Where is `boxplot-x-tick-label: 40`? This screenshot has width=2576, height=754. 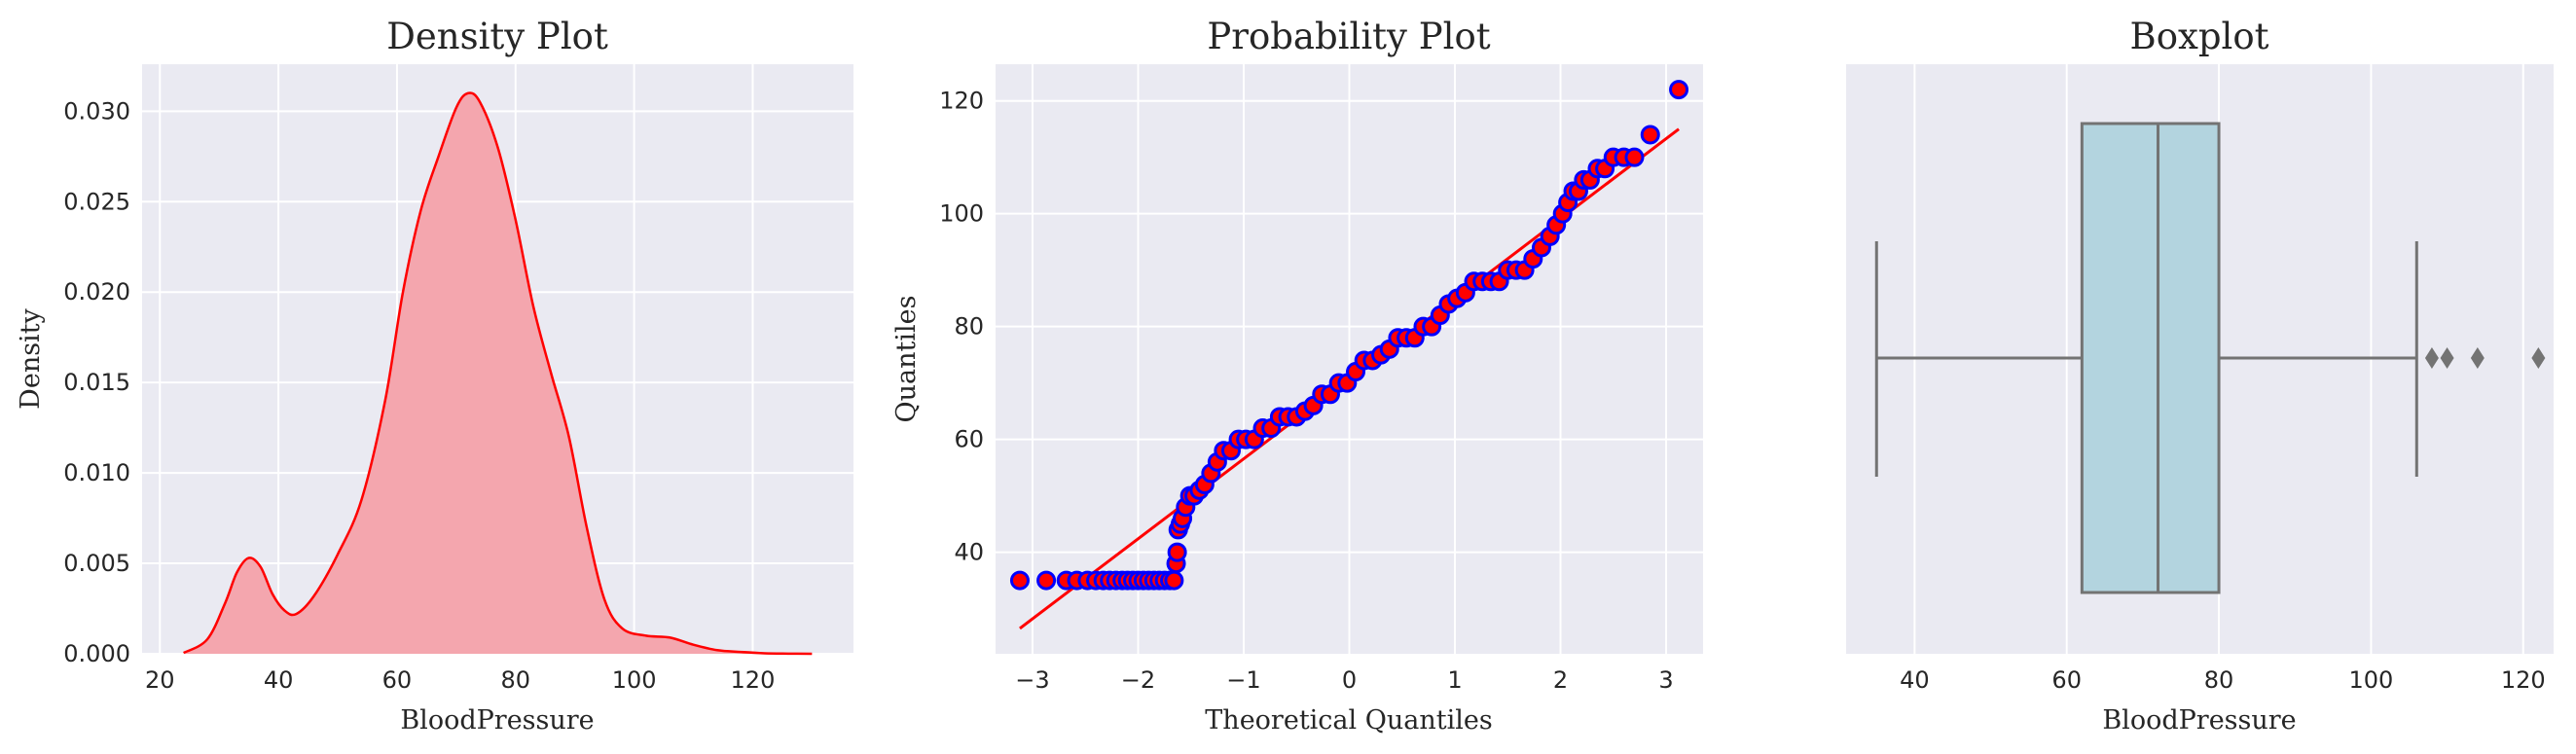
boxplot-x-tick-label: 40 is located at coordinates (1915, 680).